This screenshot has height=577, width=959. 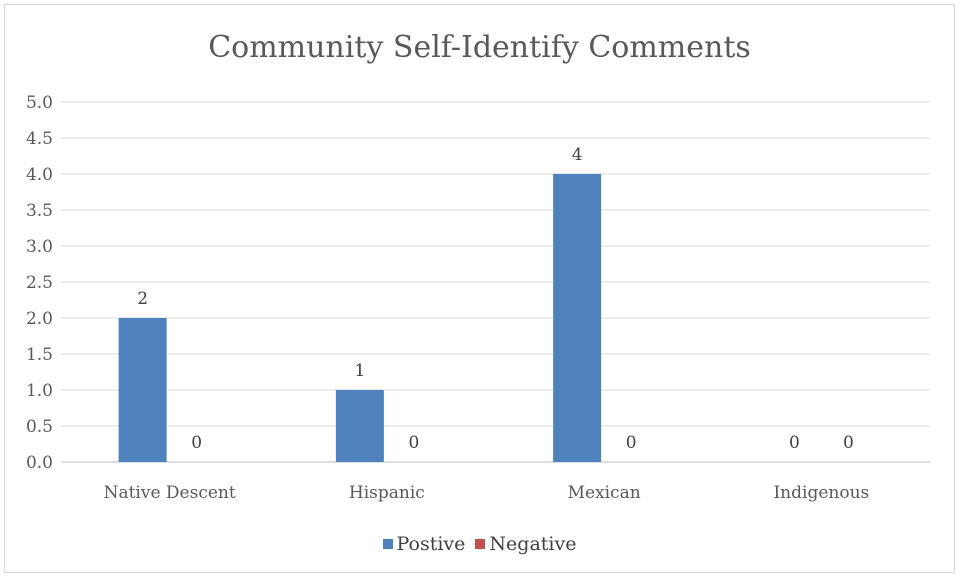 What do you see at coordinates (39, 427) in the screenshot?
I see `y-tick-label: 0.5` at bounding box center [39, 427].